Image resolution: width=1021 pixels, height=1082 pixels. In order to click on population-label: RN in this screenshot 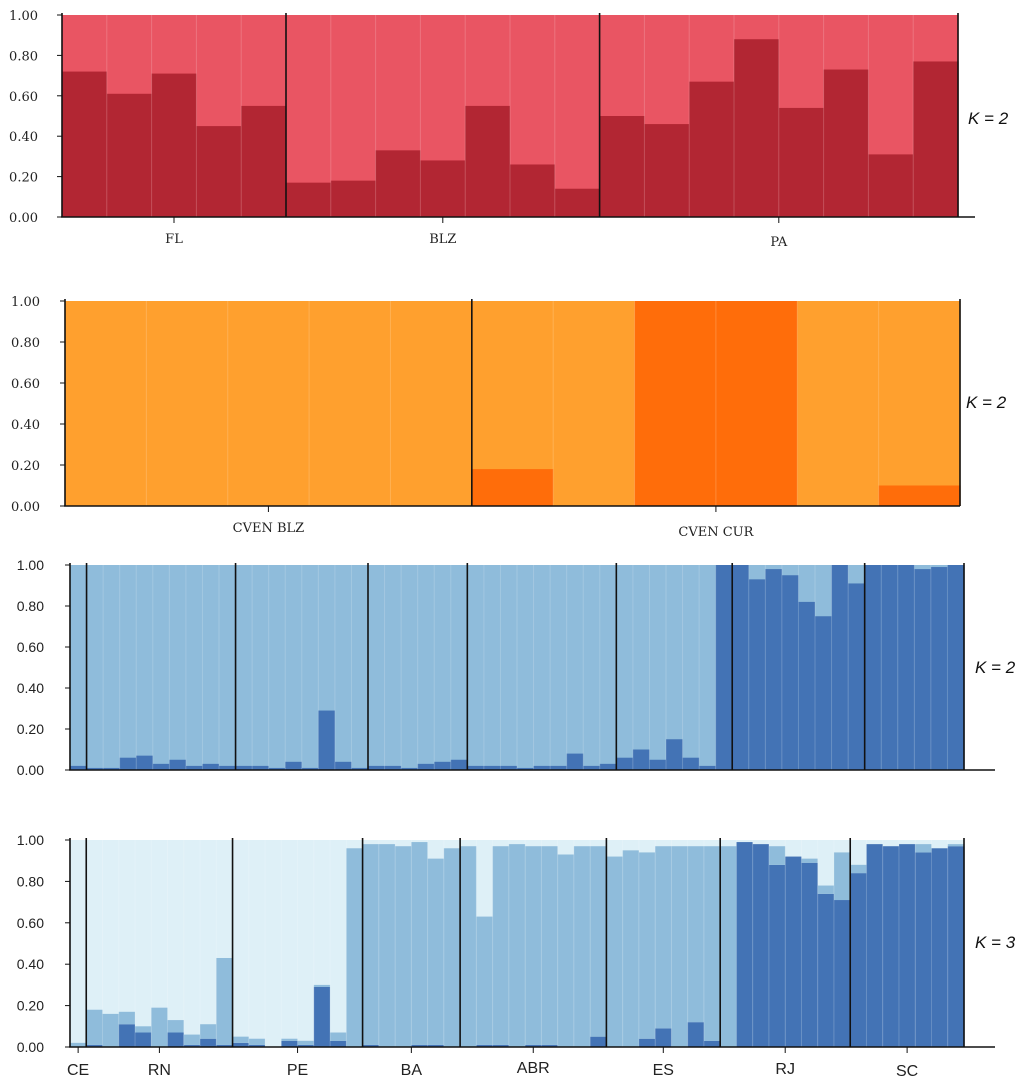, I will do `click(159, 1070)`.